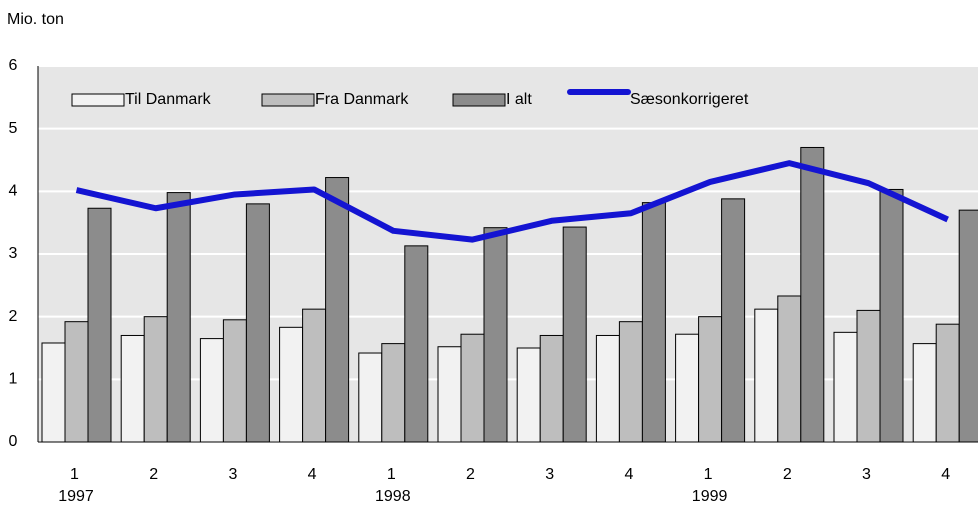 The width and height of the screenshot is (978, 511). Describe the element at coordinates (13, 379) in the screenshot. I see `y-tick-label: 1` at that location.